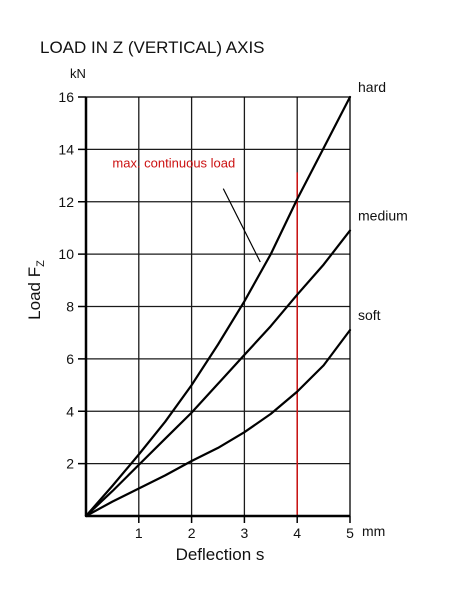 This screenshot has width=449, height=598. I want to click on y-axis-label: Load FZ, so click(36, 290).